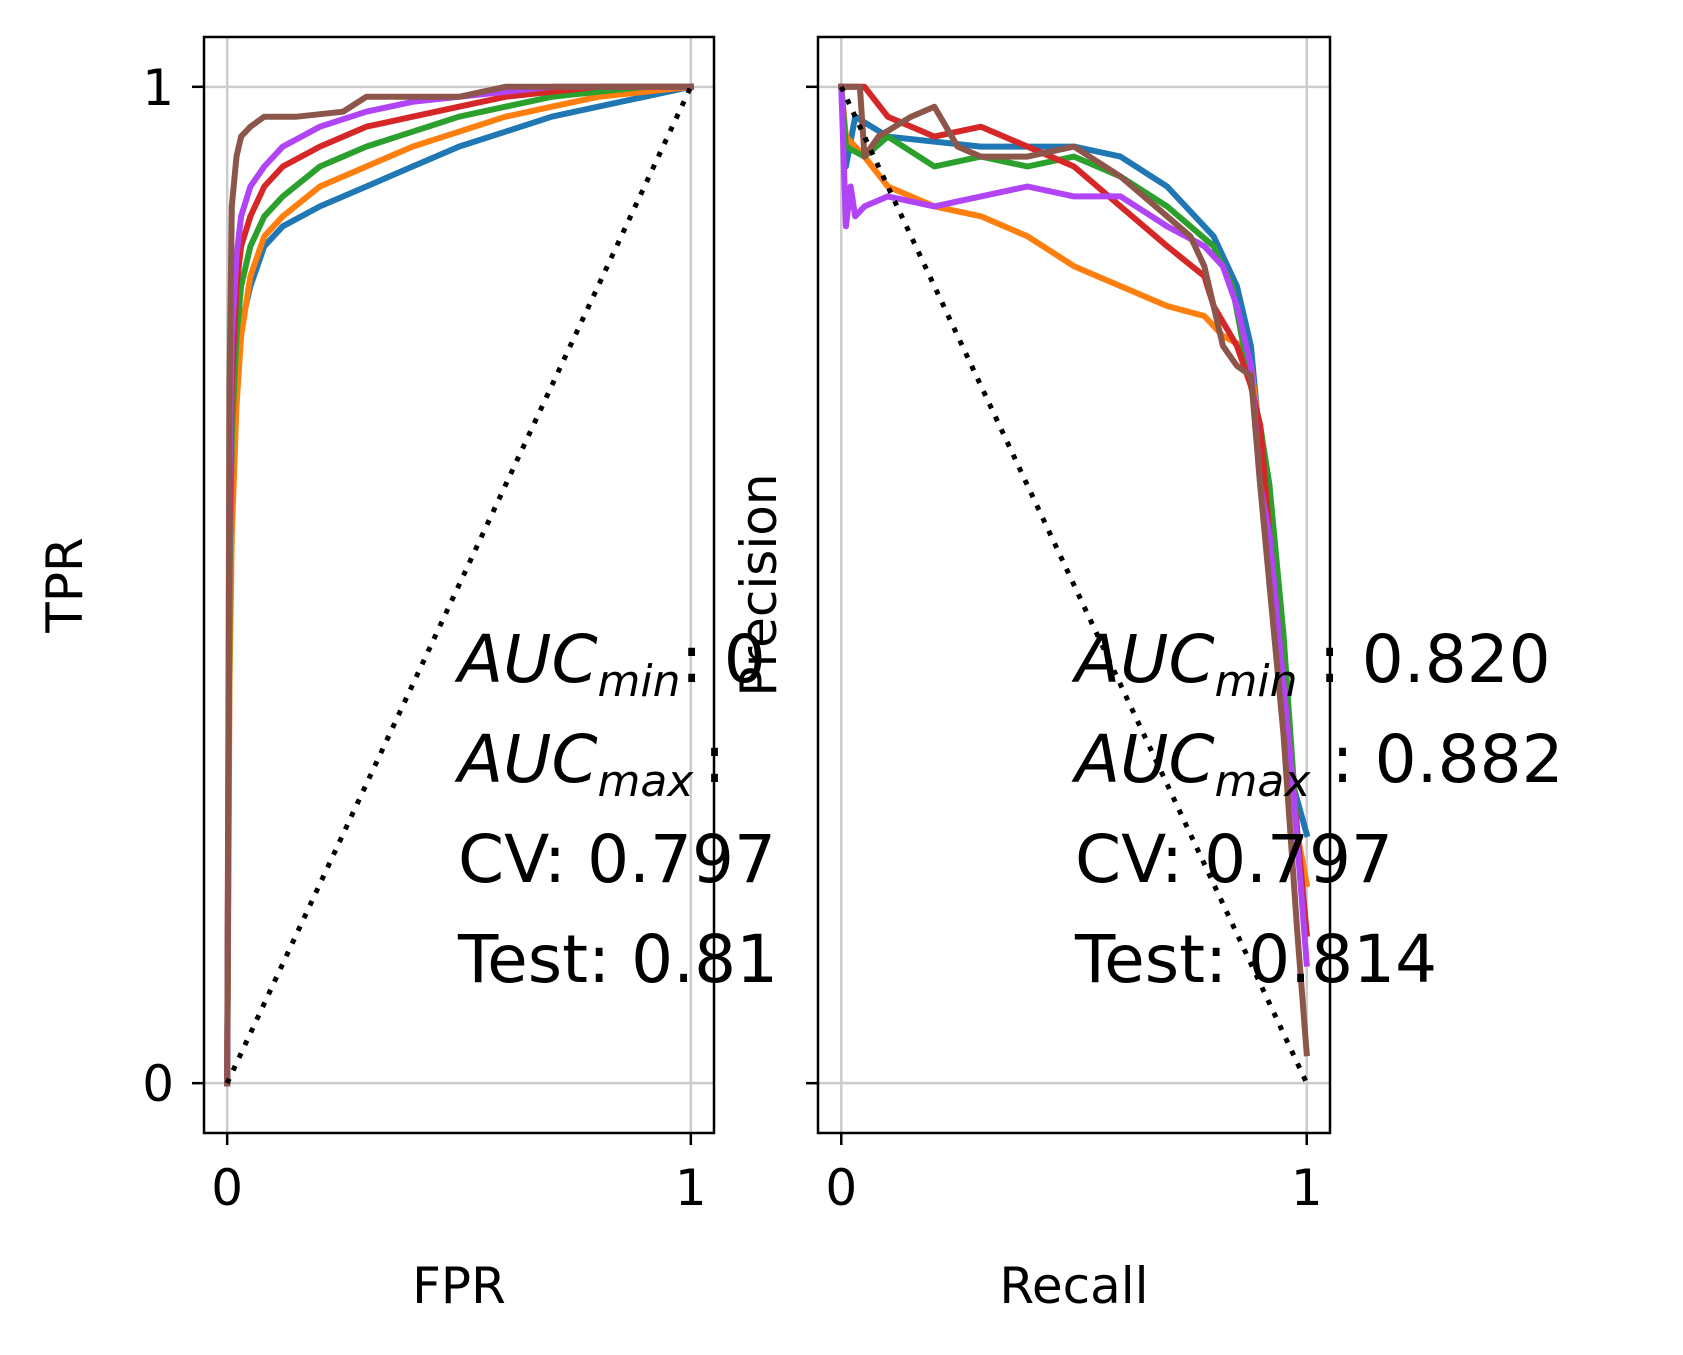 The width and height of the screenshot is (1683, 1355). I want to click on svg-text: AUCmin : 0.820, so click(1311, 664).